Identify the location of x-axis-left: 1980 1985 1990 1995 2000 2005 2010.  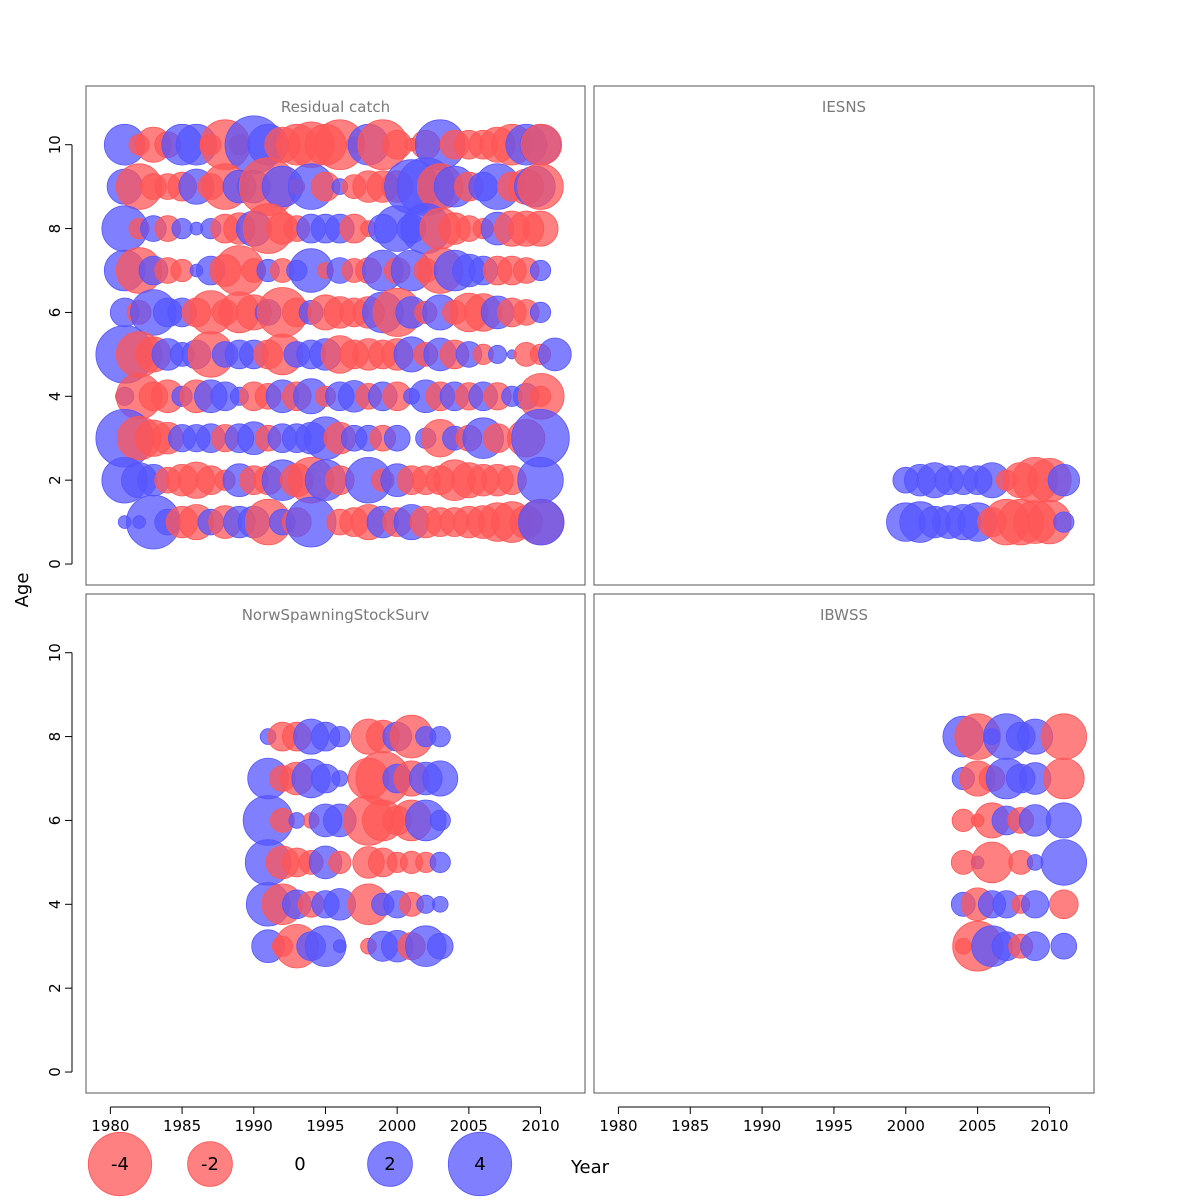
(325, 1120).